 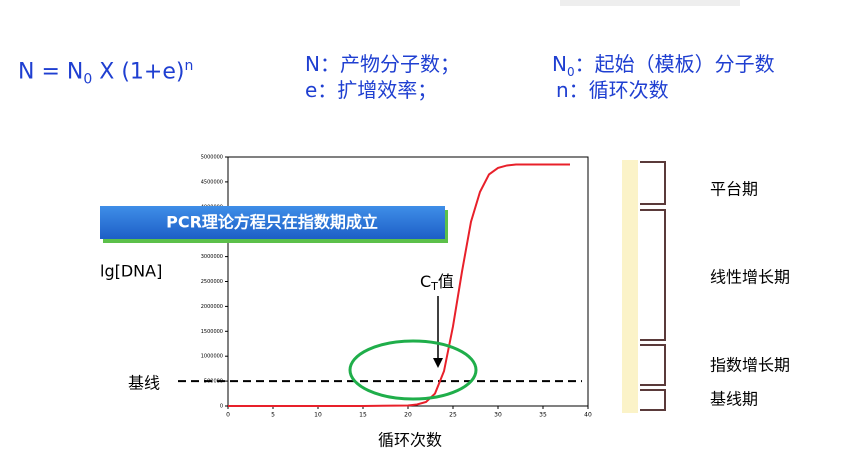 I want to click on ct-part: 值, so click(x=446, y=281).